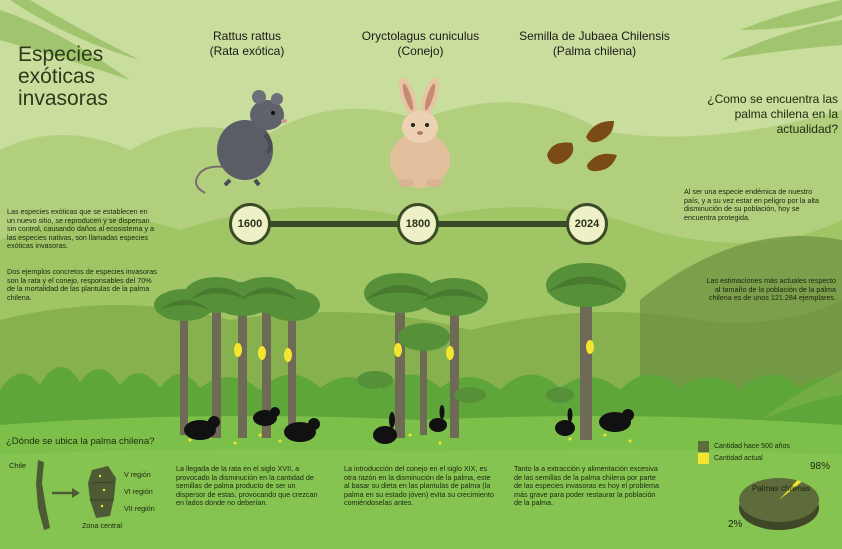 Image resolution: width=842 pixels, height=549 pixels. What do you see at coordinates (63, 76) in the screenshot?
I see `page-title: Especies exóticas invasoras` at bounding box center [63, 76].